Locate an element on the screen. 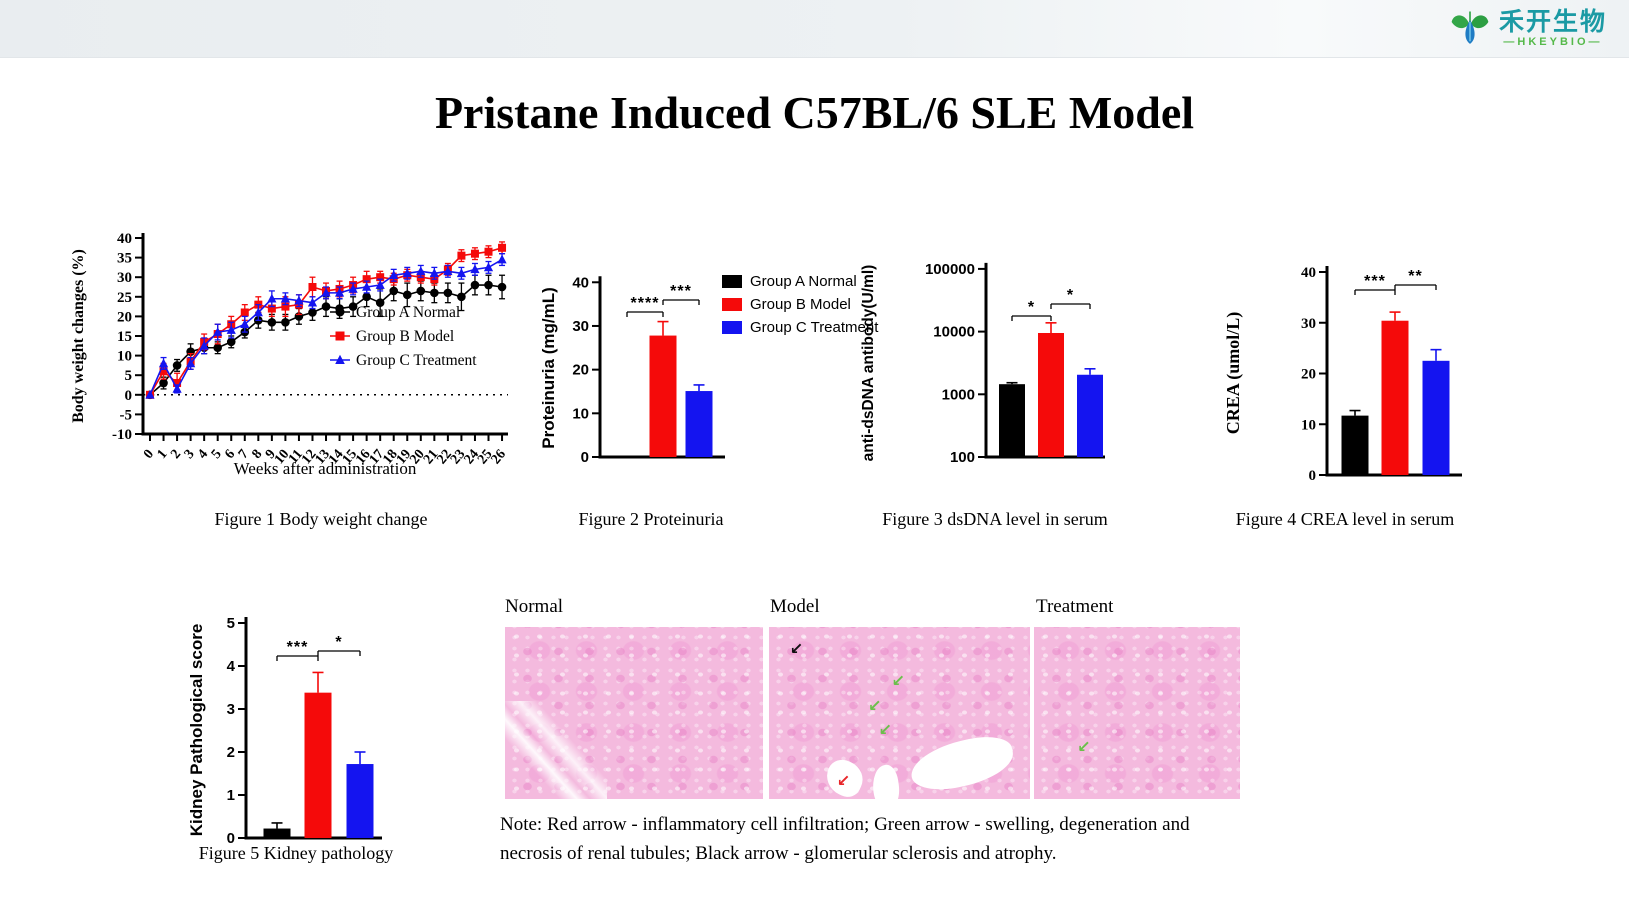  x-tick-label: 5 is located at coordinates (217, 454).